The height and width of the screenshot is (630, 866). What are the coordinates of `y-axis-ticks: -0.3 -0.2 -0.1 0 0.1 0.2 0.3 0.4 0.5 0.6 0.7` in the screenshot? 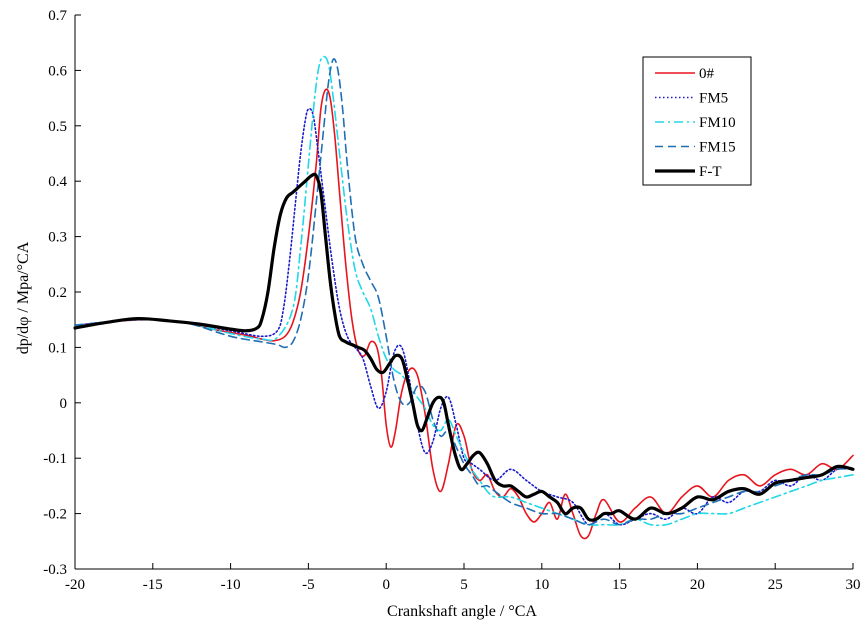 It's located at (62, 293).